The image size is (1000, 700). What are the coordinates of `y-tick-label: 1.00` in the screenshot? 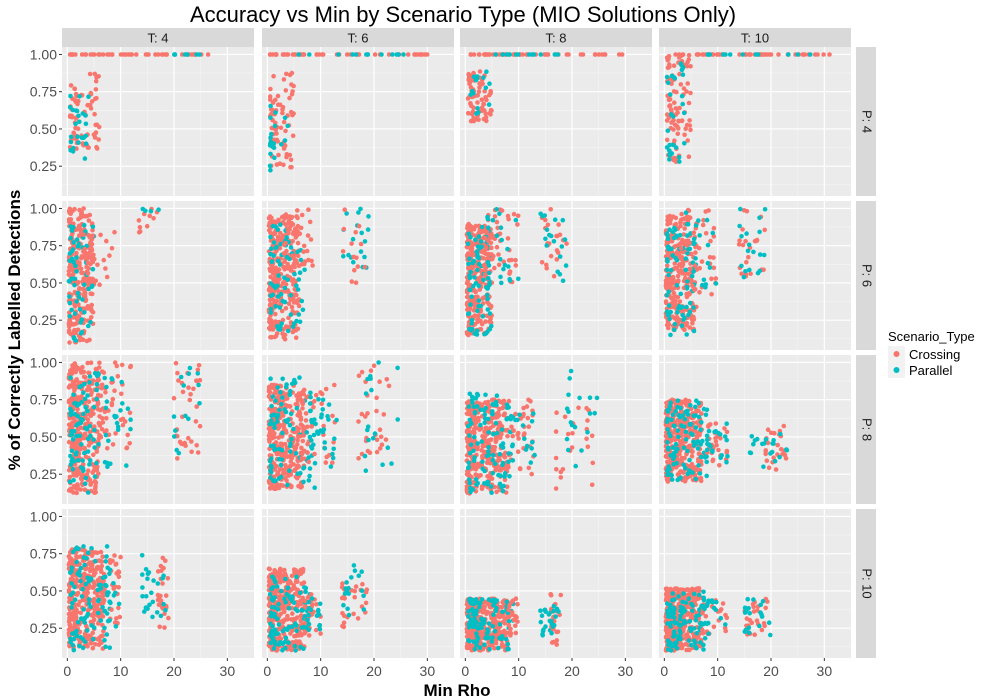 It's located at (43, 208).